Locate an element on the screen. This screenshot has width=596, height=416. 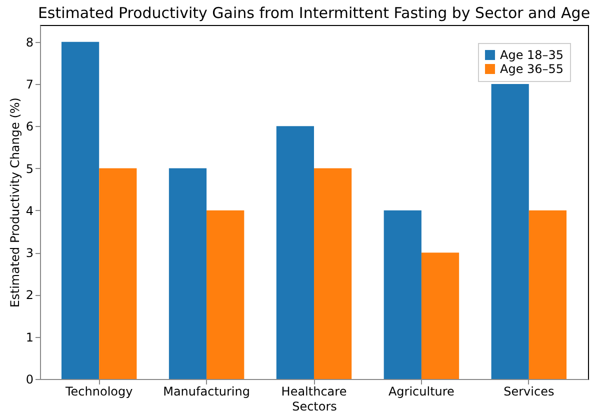
y-tick-label: 4 is located at coordinates (30, 211).